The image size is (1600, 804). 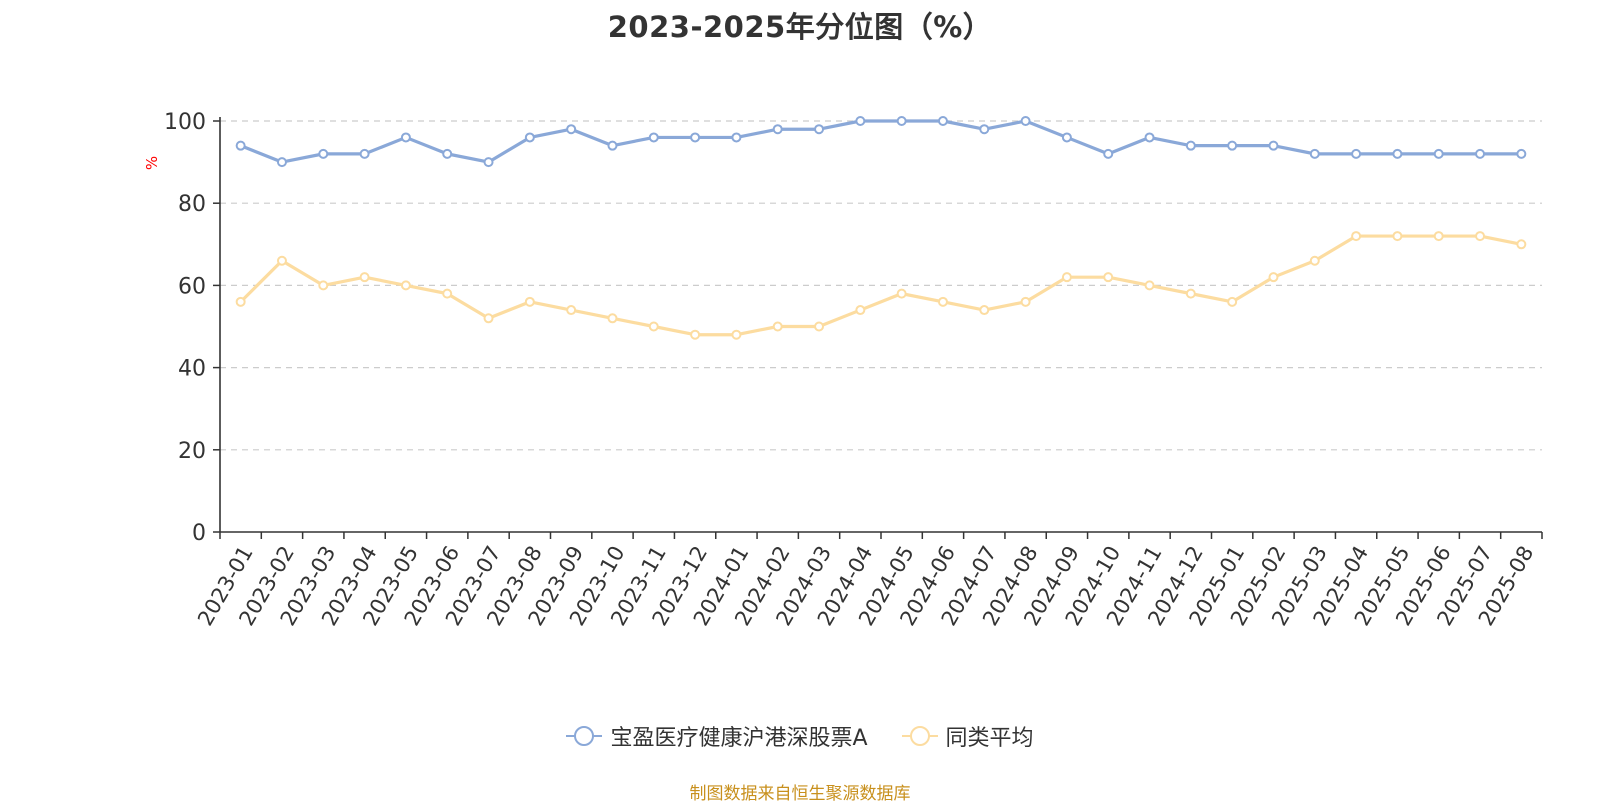 I want to click on y-tick-label: 80, so click(x=192, y=204).